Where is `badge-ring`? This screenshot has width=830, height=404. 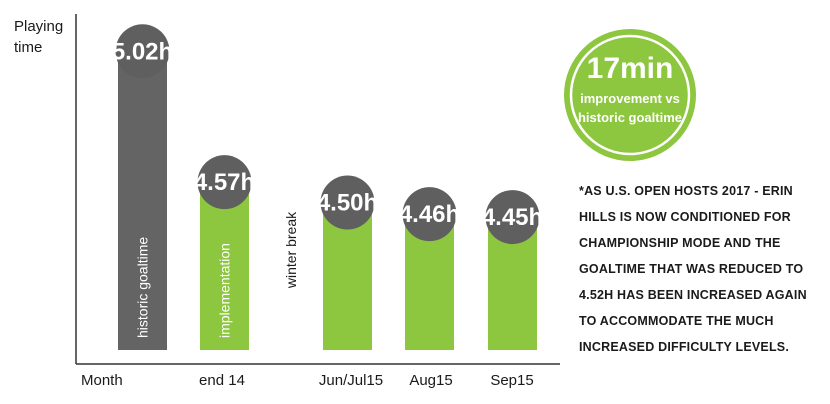
badge-ring is located at coordinates (630, 95).